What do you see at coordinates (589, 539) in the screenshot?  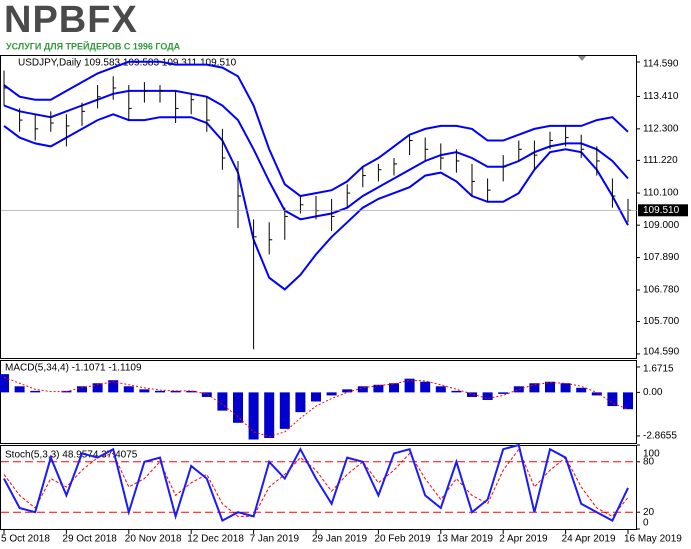 I see `x-tick-label: 24 Apr 2019` at bounding box center [589, 539].